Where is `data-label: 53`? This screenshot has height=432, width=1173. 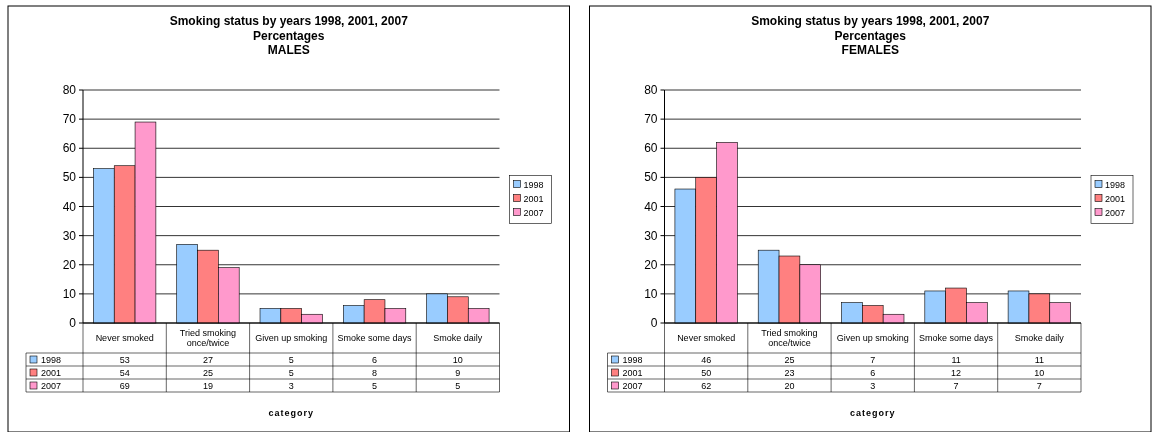 data-label: 53 is located at coordinates (124, 360).